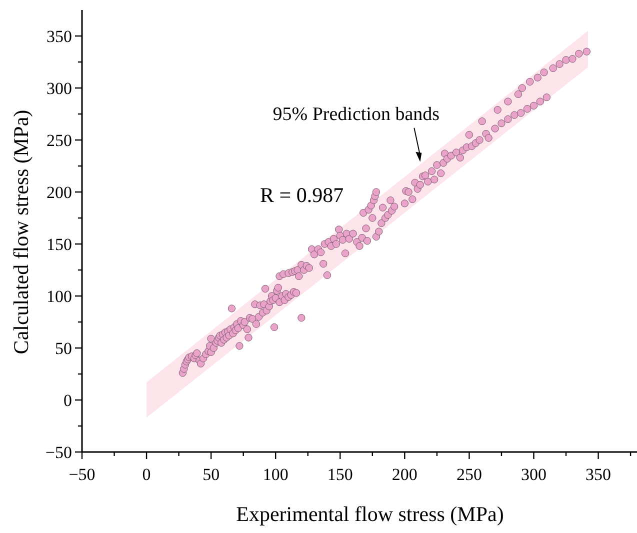 Image resolution: width=637 pixels, height=533 pixels. Describe the element at coordinates (533, 474) in the screenshot. I see `x-tick-label: 300` at that location.